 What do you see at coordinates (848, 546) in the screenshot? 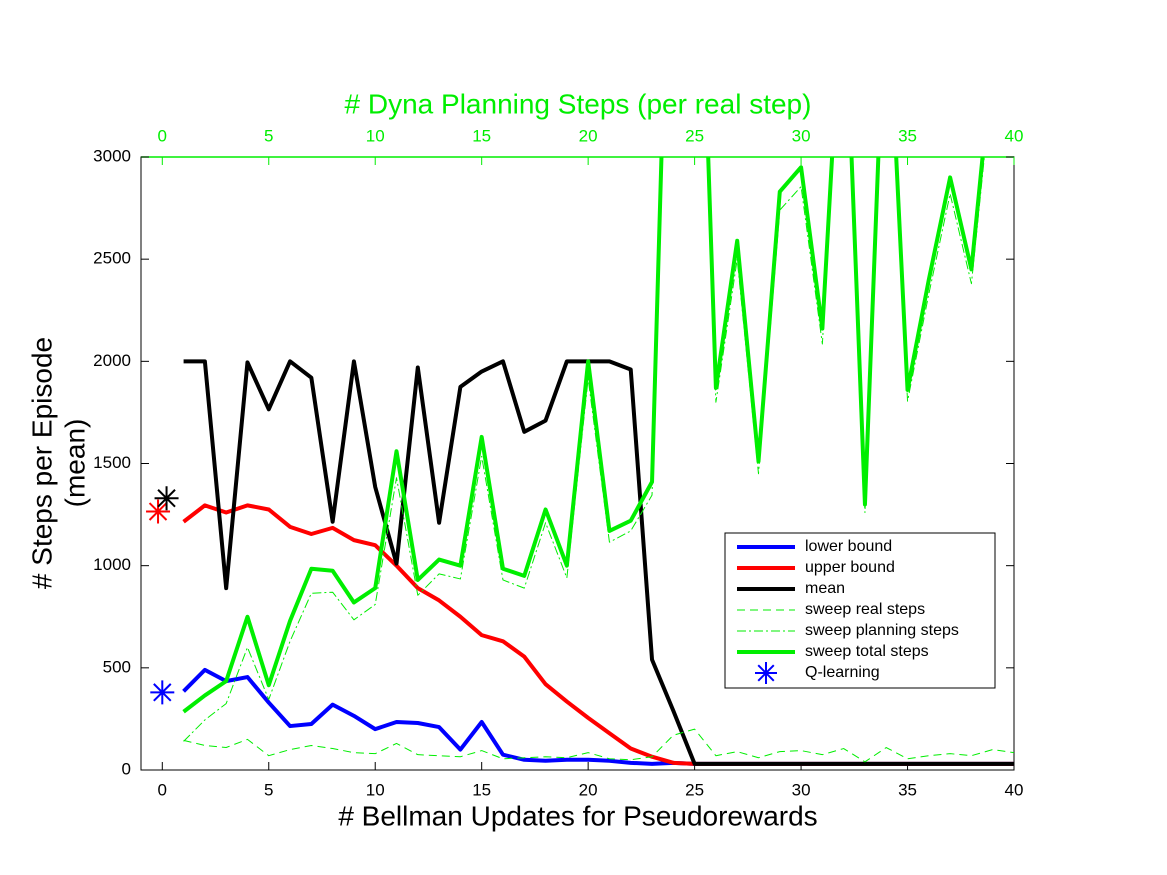
I see `legend-label: lower bound` at bounding box center [848, 546].